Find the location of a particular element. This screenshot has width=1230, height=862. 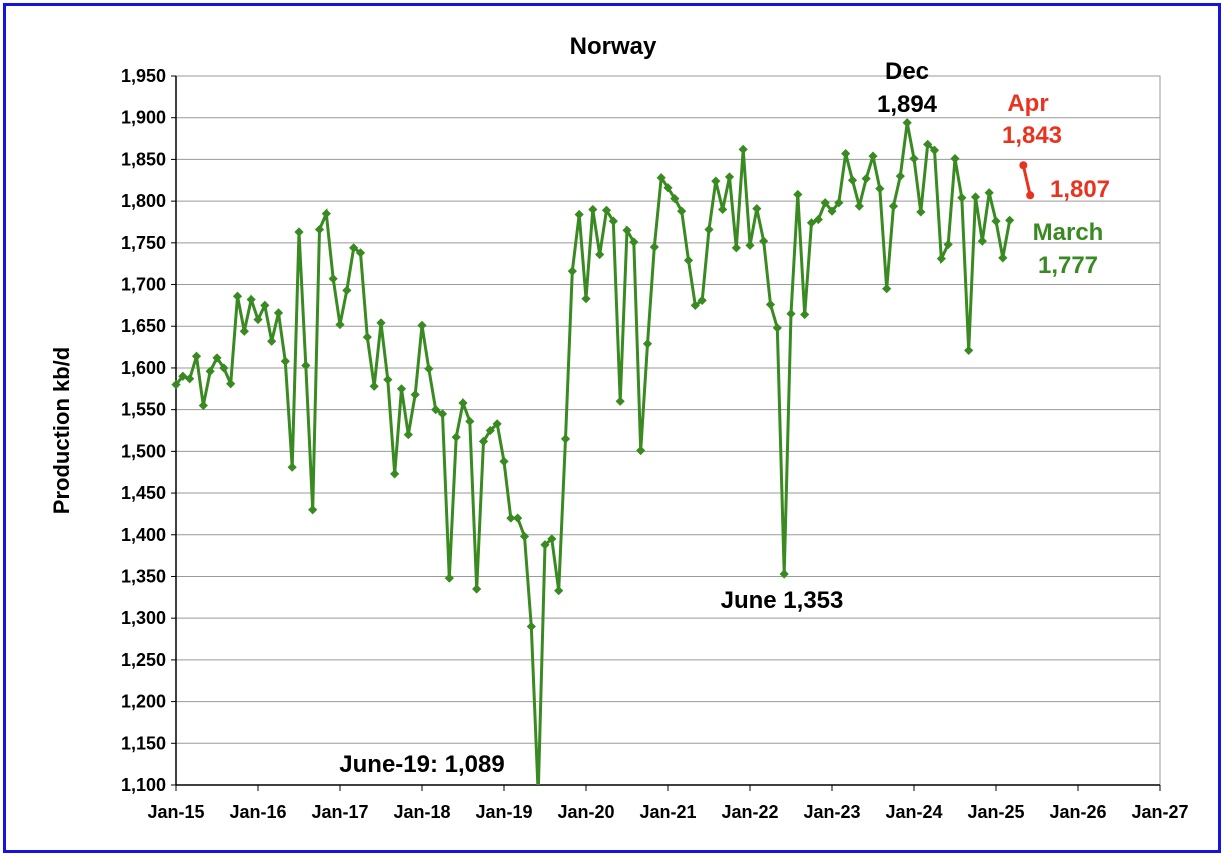

annotation-march: March is located at coordinates (1068, 232).